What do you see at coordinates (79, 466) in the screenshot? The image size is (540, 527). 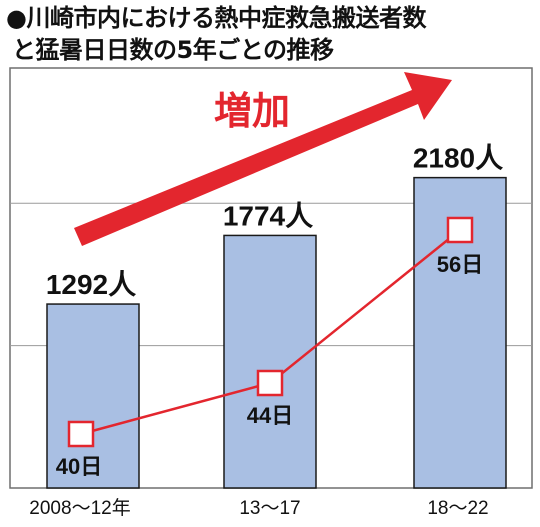 I see `line-value-label-1: 40日` at bounding box center [79, 466].